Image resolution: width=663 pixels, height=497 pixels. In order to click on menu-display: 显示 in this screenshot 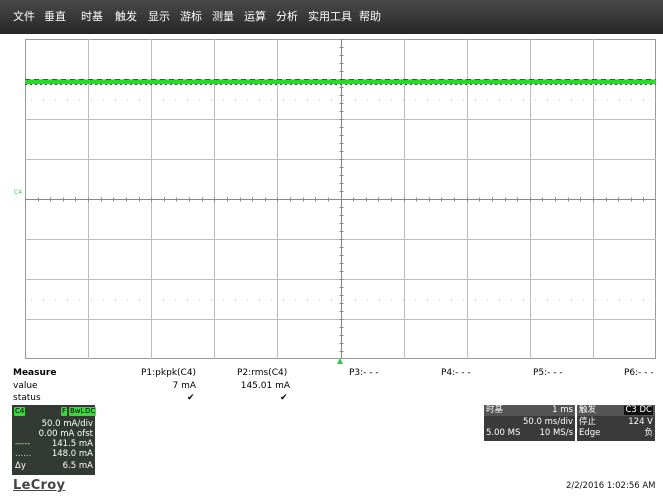, I will do `click(159, 16)`.